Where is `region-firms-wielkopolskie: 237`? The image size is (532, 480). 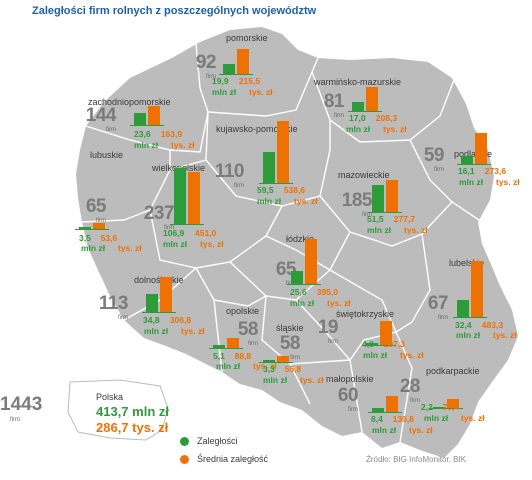
region-firms-wielkopolskie: 237 is located at coordinates (159, 213).